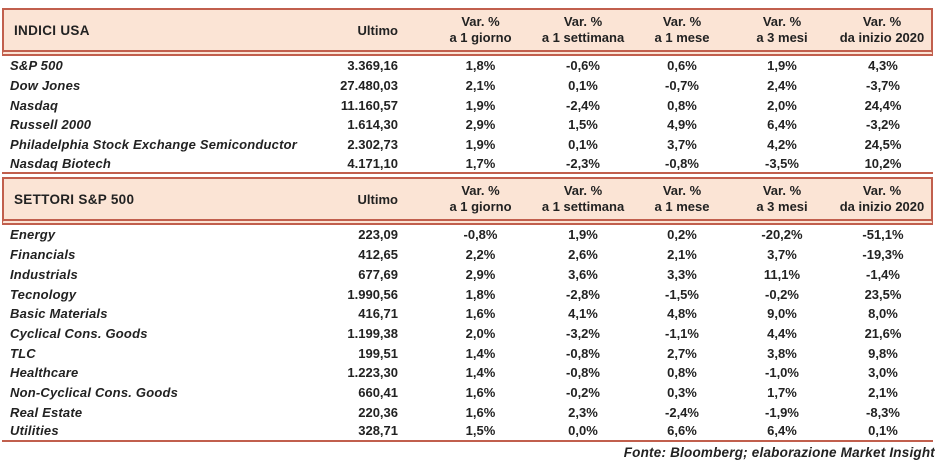  I want to click on row-label: Tecnology, so click(43, 294).